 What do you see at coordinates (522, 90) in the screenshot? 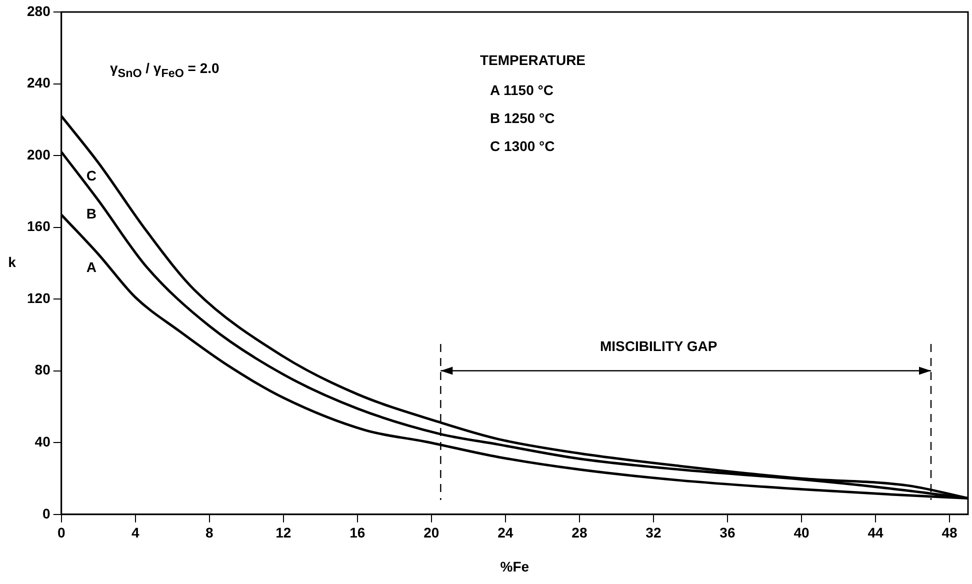
I see `annotation: A 1150 °C` at bounding box center [522, 90].